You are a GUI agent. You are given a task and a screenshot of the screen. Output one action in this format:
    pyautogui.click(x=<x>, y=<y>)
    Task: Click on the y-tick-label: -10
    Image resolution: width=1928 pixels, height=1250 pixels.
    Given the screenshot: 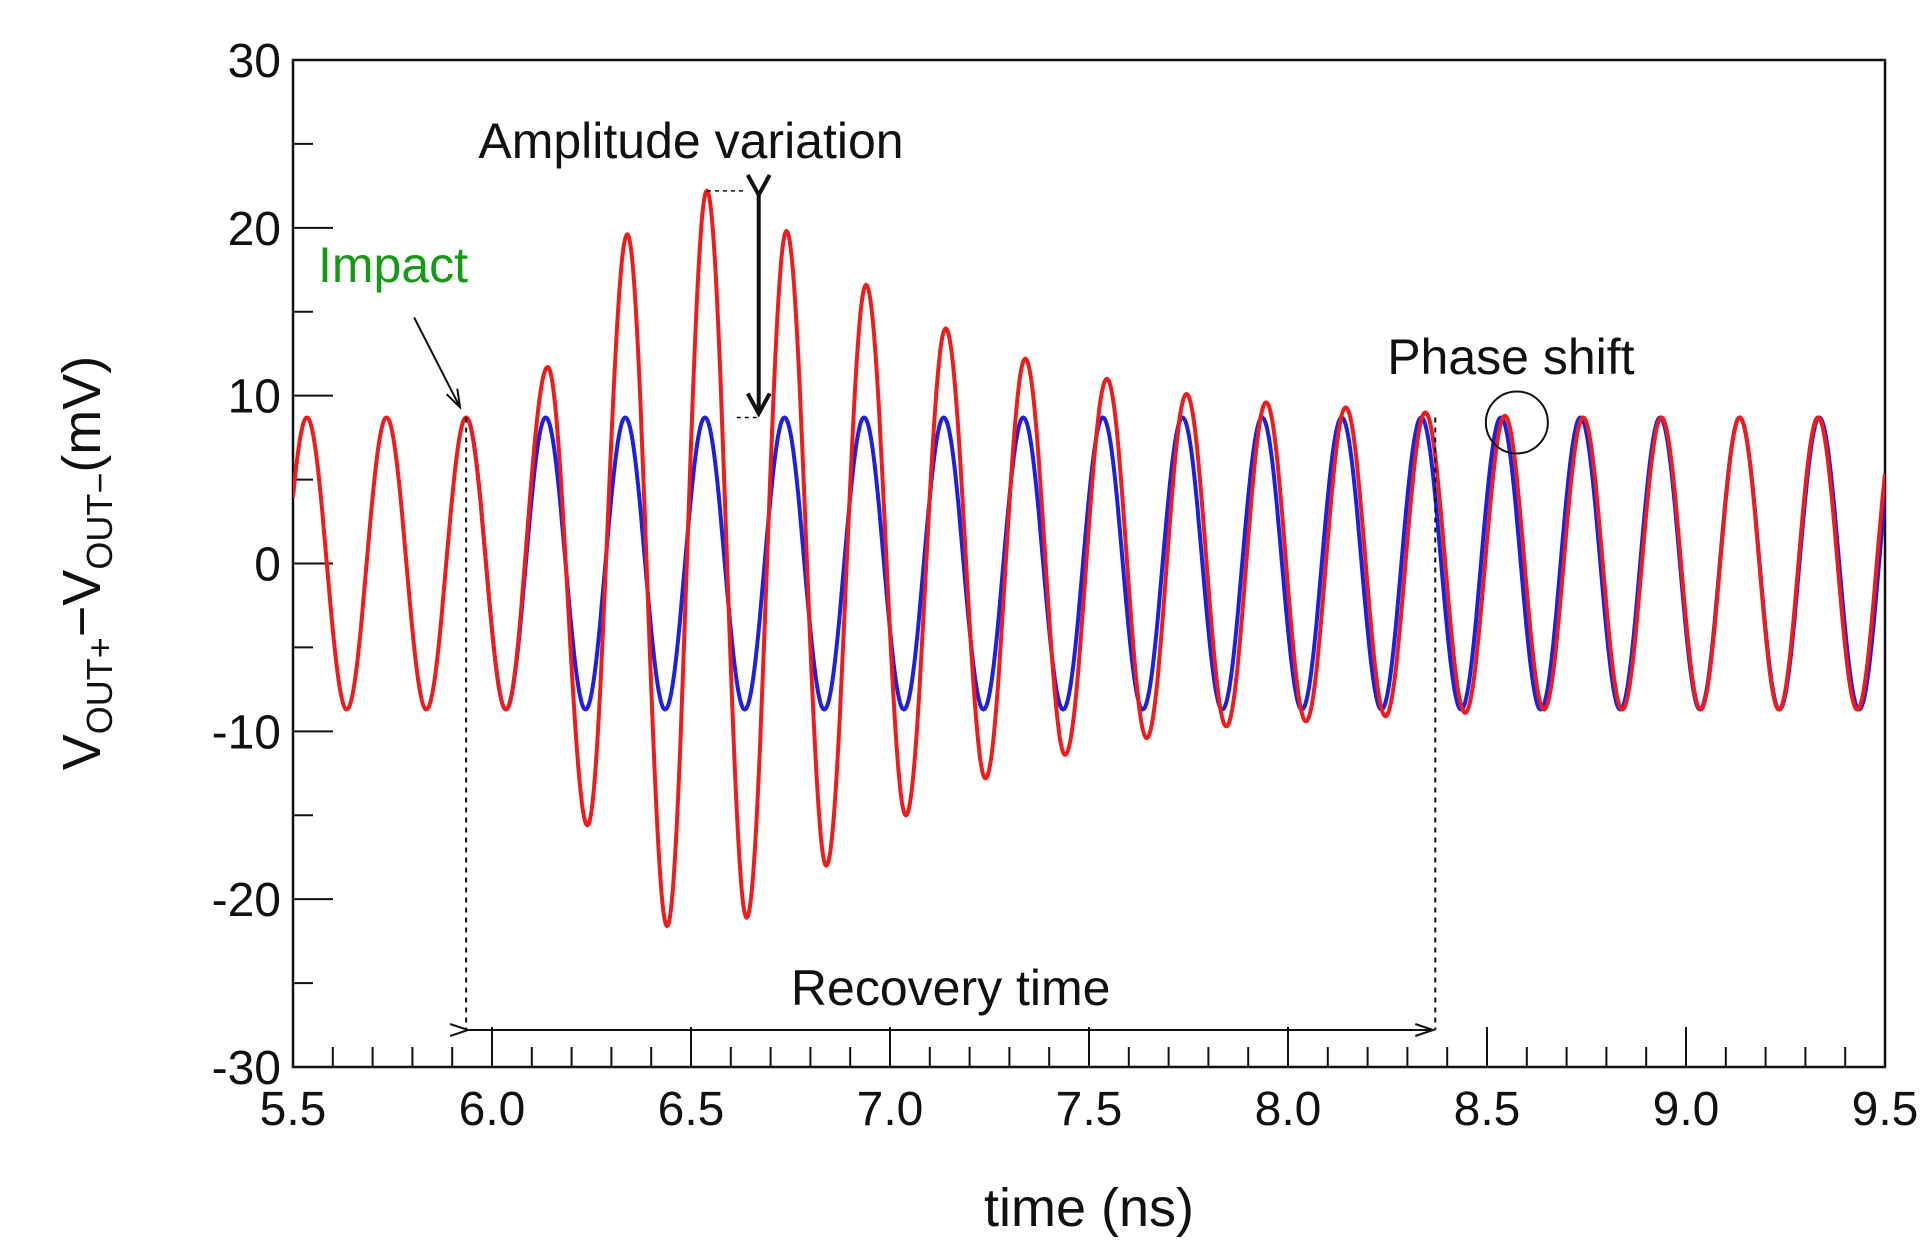 What is the action you would take?
    pyautogui.click(x=246, y=732)
    